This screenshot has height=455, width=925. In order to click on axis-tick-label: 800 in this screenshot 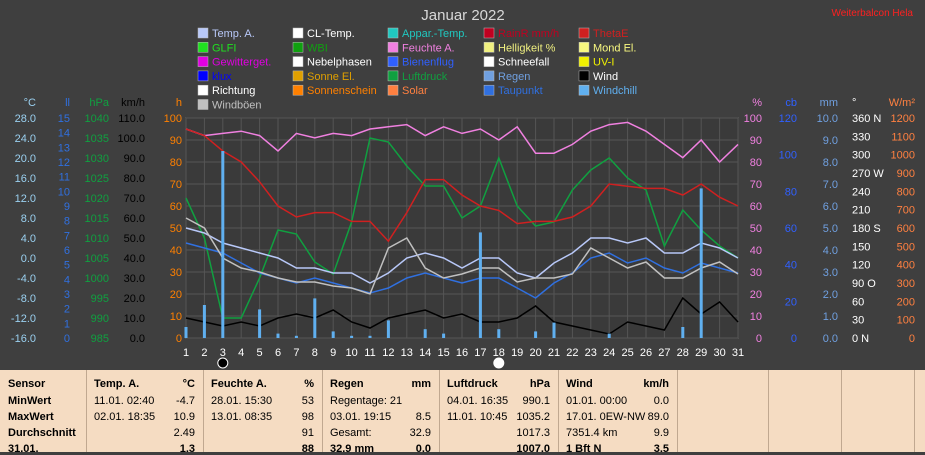, I will do `click(906, 192)`.